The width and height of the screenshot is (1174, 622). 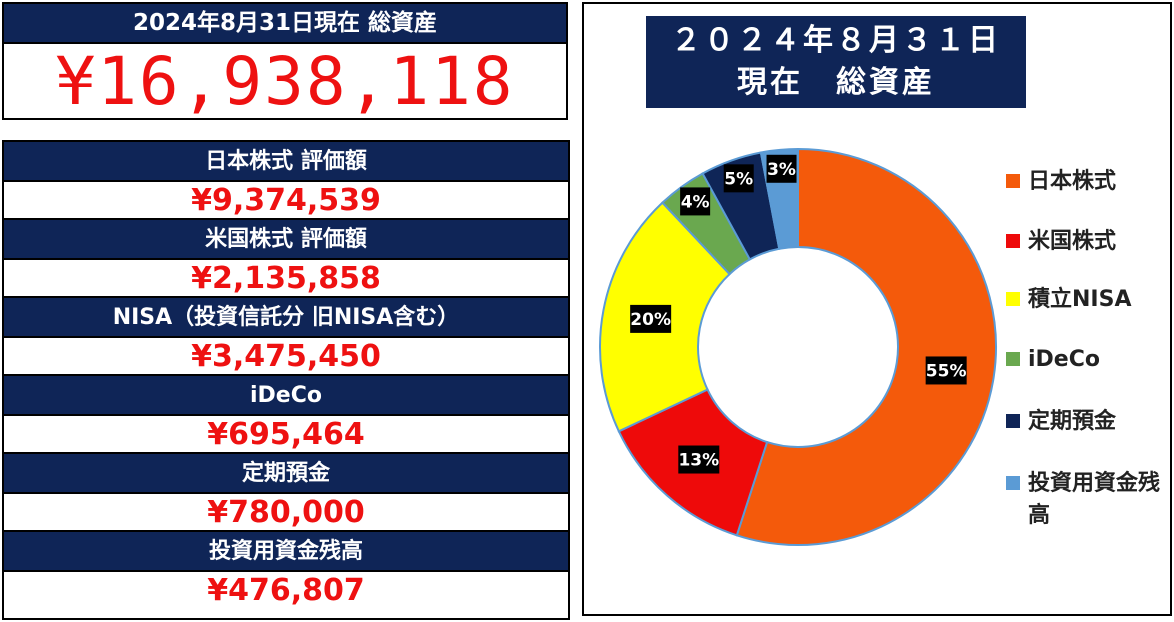 What do you see at coordinates (286, 435) in the screenshot?
I see `asset-value-ideco: ¥695,464` at bounding box center [286, 435].